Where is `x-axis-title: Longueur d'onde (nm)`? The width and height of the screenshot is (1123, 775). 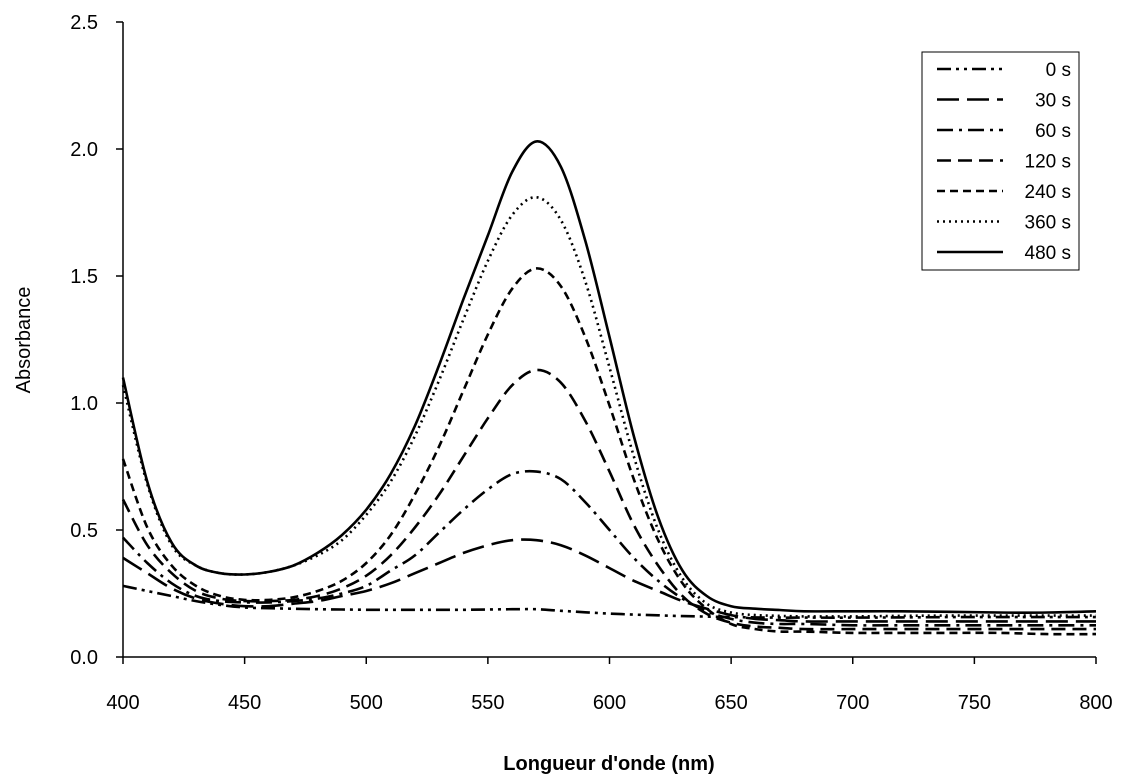 x-axis-title: Longueur d'onde (nm) is located at coordinates (608, 764).